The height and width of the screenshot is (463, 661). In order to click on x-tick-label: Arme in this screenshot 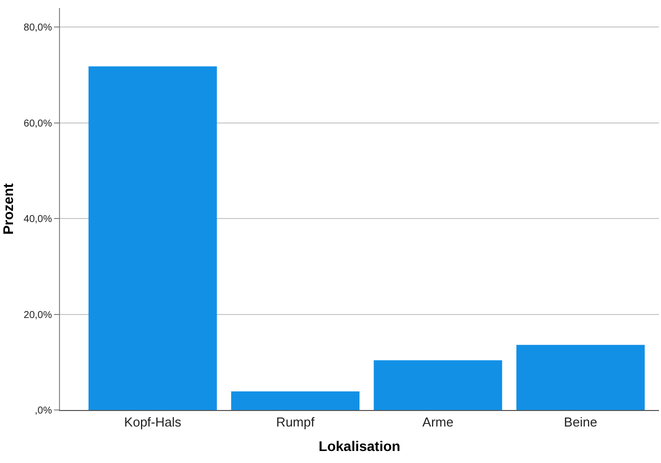, I will do `click(438, 422)`.